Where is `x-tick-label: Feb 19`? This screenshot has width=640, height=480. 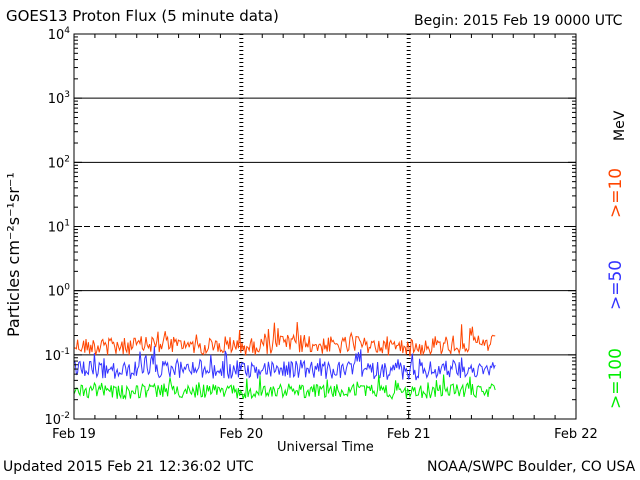
x-tick-label: Feb 19 is located at coordinates (74, 434).